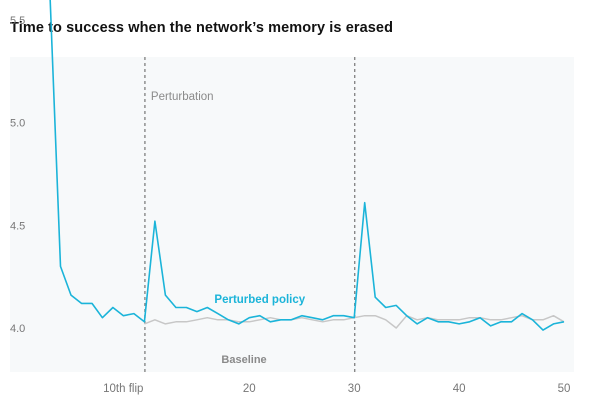 Image resolution: width=594 pixels, height=404 pixels. I want to click on x-tick-label: 20, so click(249, 389).